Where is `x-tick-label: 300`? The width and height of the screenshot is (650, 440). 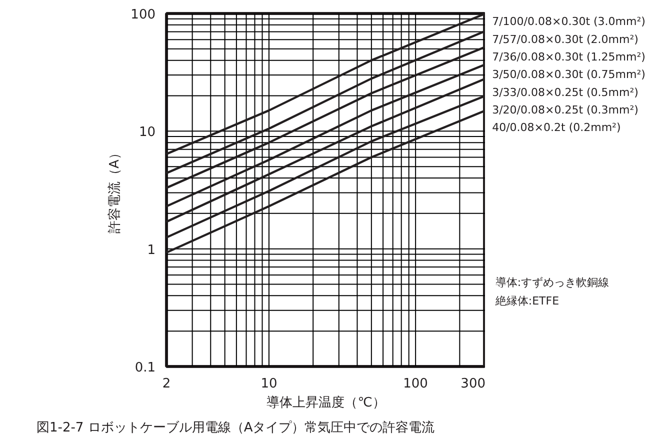 x-tick-label: 300 is located at coordinates (473, 384).